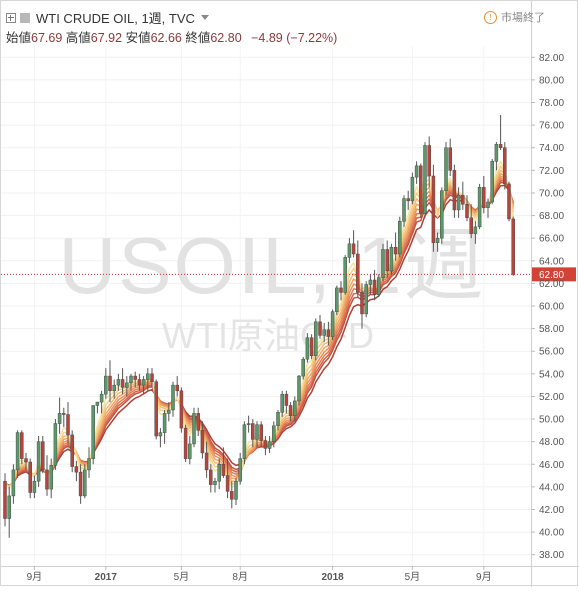  I want to click on ohlc-low-value: 62.66, so click(166, 38).